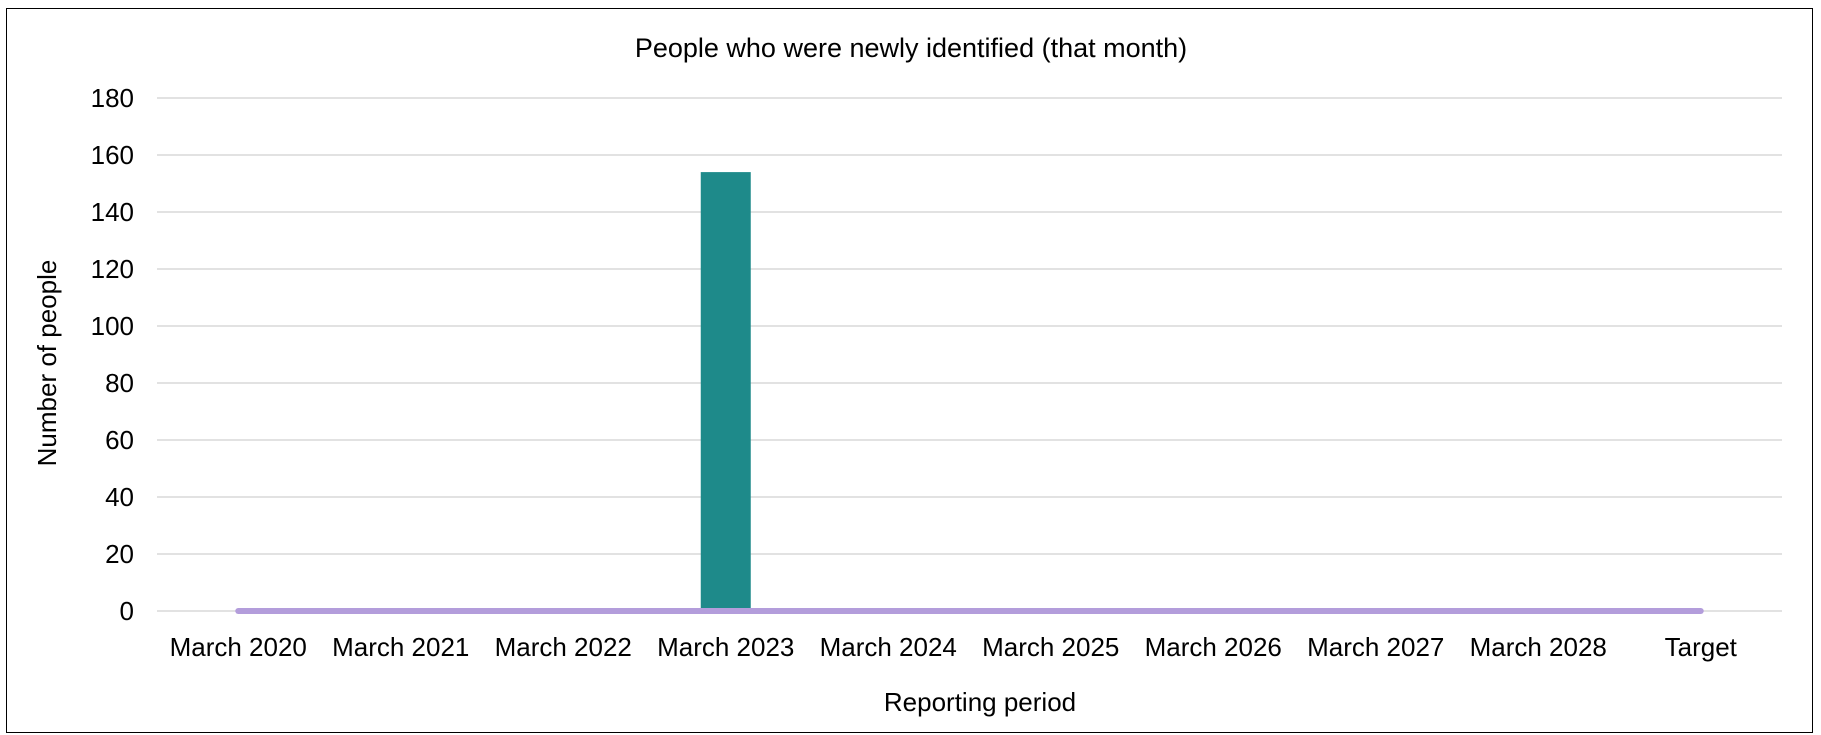 The image size is (1821, 735). Describe the element at coordinates (1538, 647) in the screenshot. I see `x-tick-label: March 2028` at that location.